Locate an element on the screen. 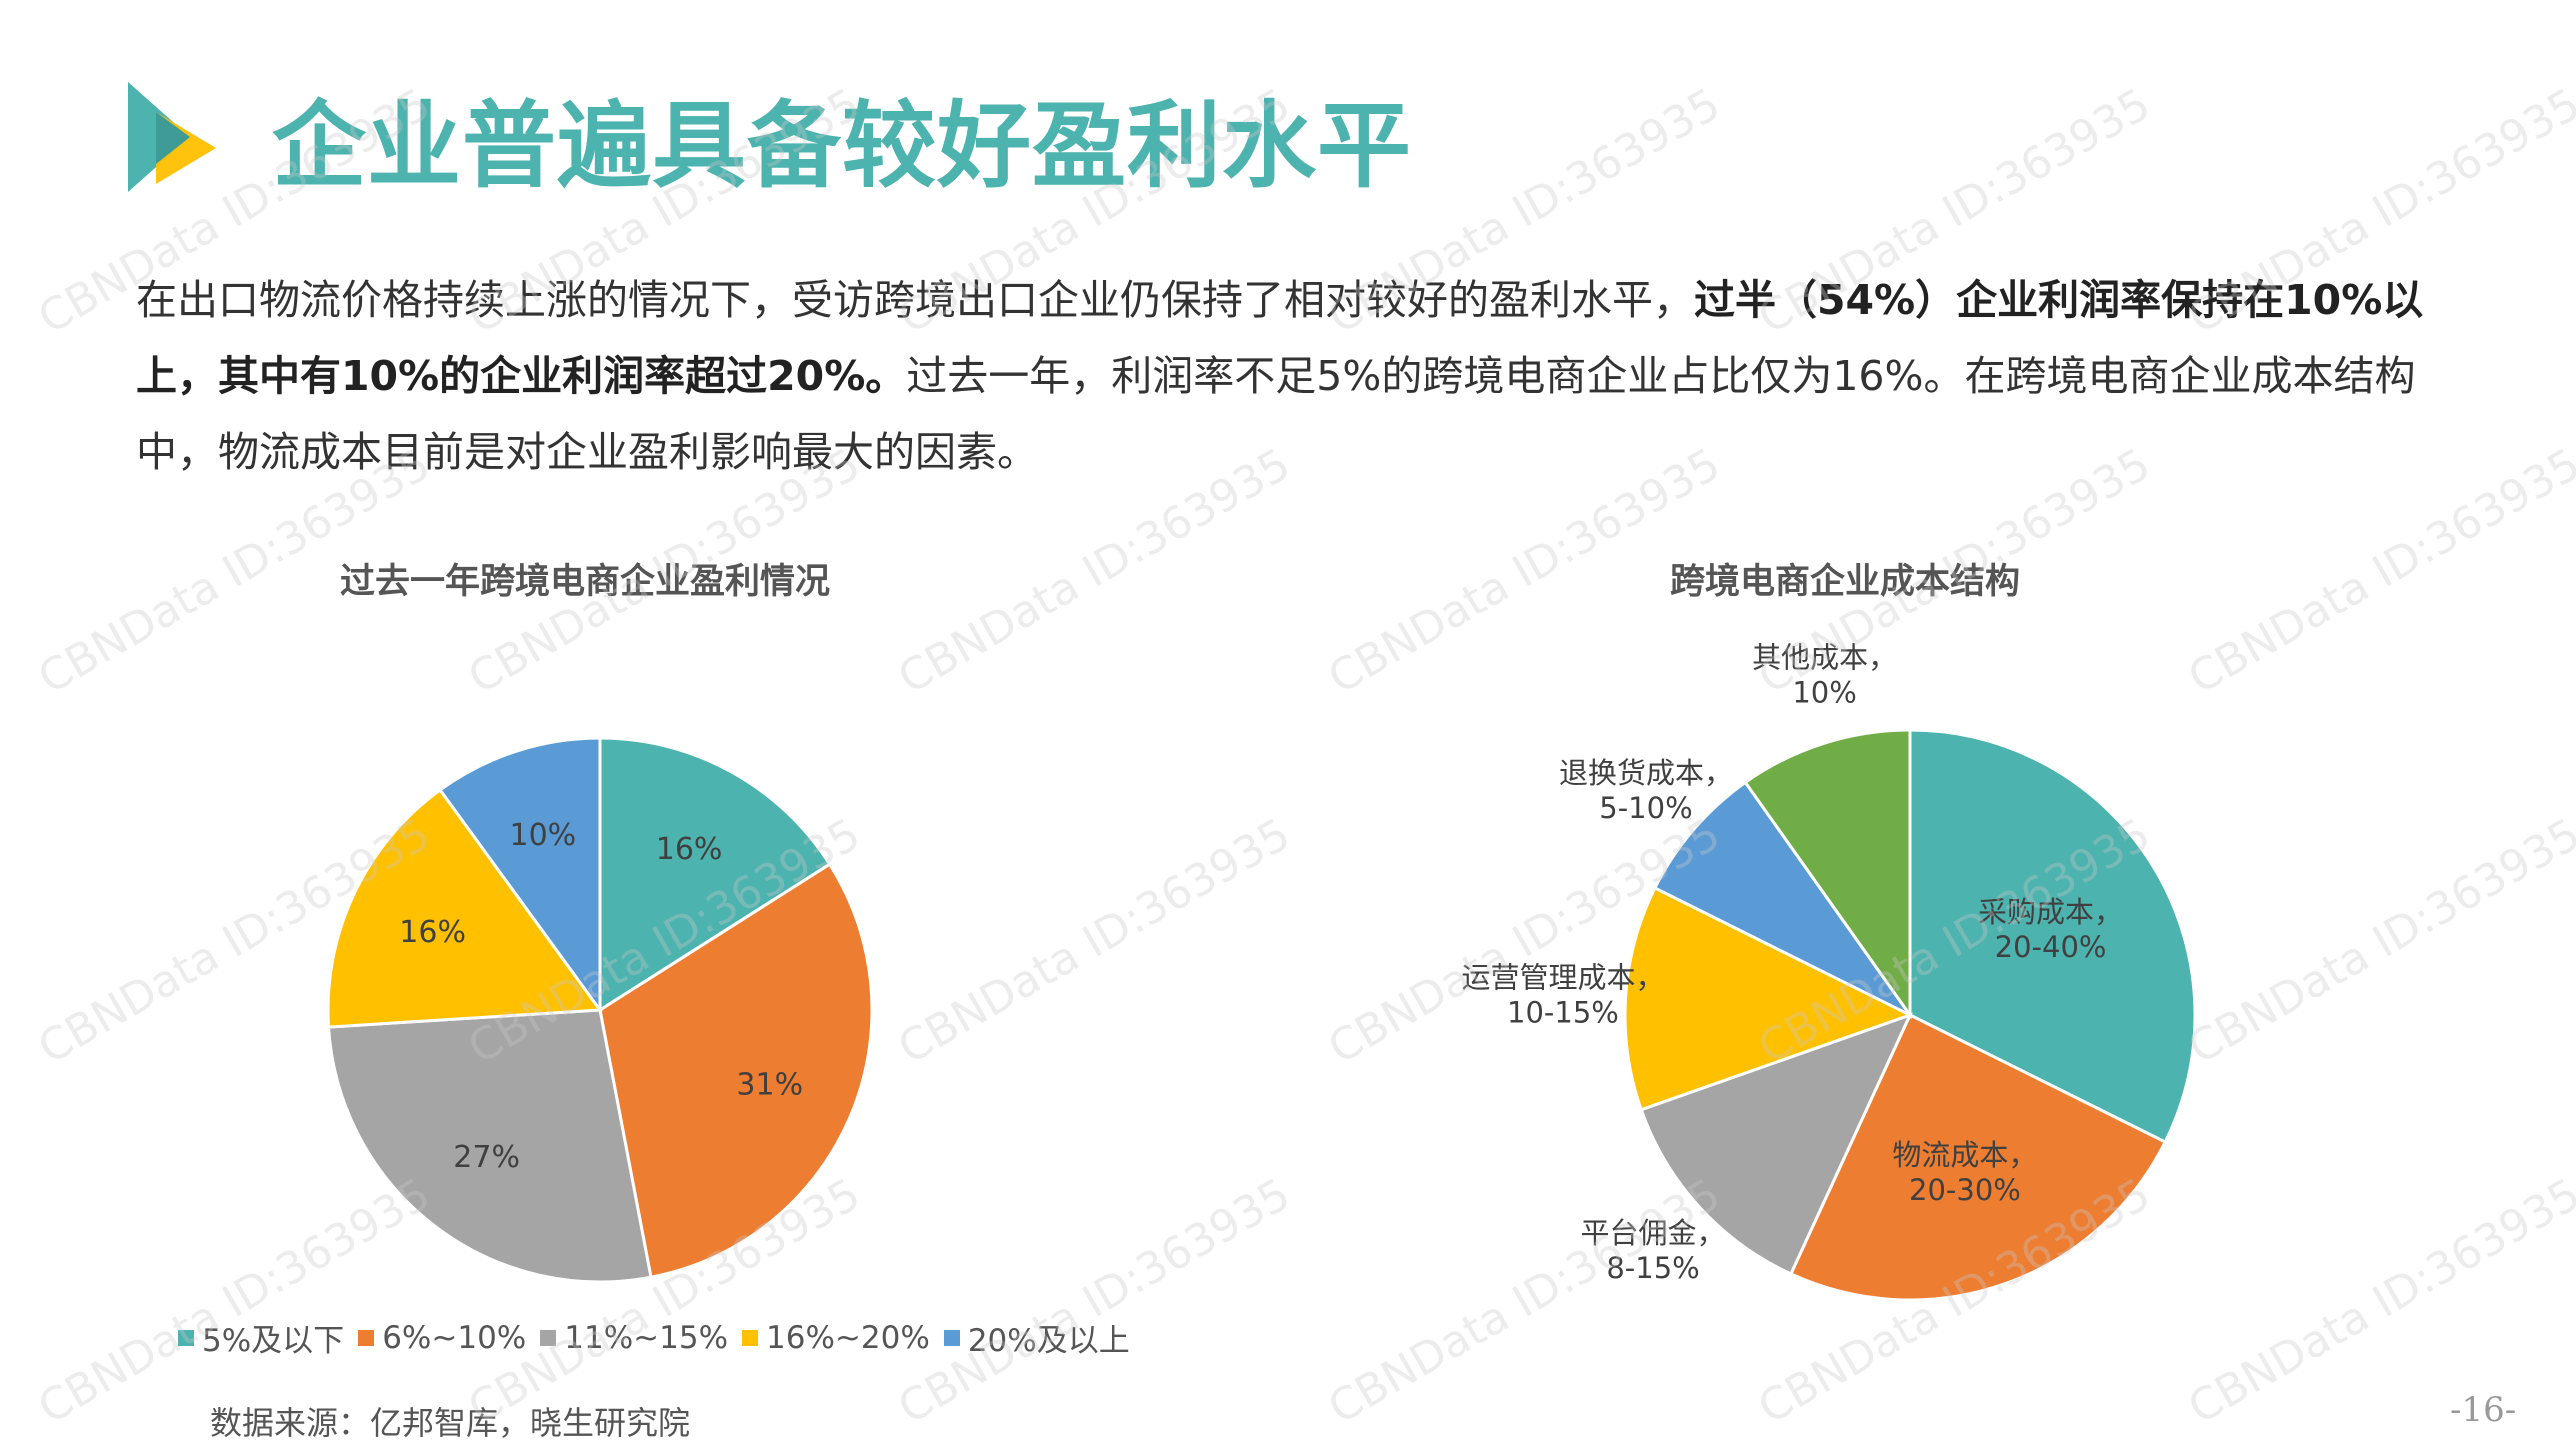 Image resolution: width=2576 pixels, height=1454 pixels. legend-item-1: 6%~10% is located at coordinates (442, 1337).